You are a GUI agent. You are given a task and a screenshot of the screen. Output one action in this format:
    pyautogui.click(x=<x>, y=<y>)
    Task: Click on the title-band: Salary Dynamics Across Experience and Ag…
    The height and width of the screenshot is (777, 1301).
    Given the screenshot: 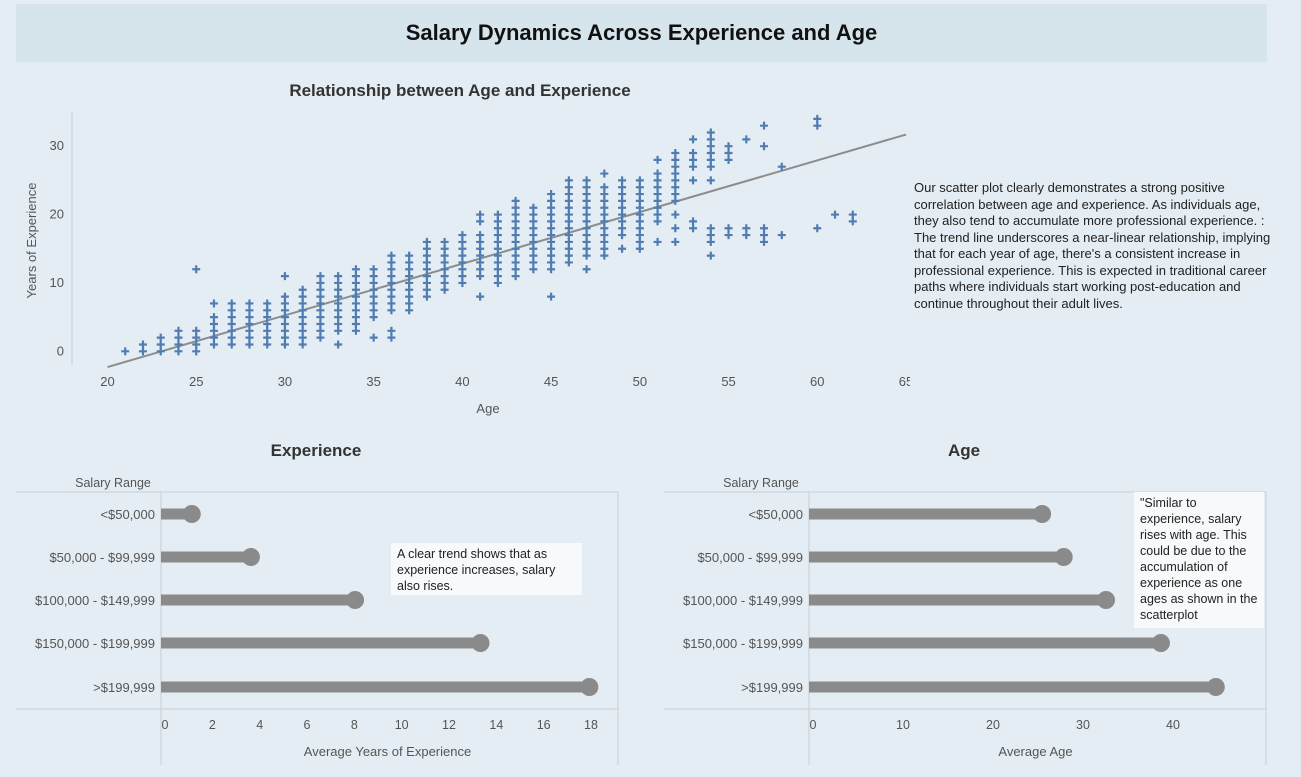 What is the action you would take?
    pyautogui.click(x=641, y=33)
    